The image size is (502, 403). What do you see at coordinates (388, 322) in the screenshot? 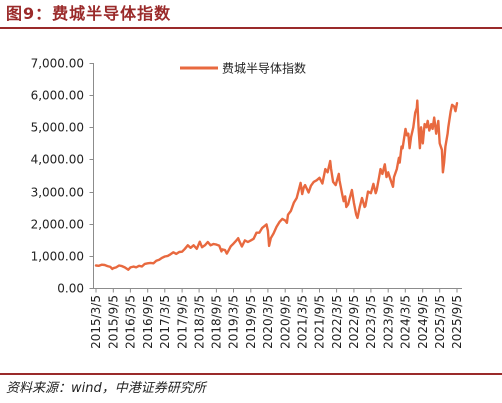
I see `x-tick-label: 2023/9/5` at bounding box center [388, 322].